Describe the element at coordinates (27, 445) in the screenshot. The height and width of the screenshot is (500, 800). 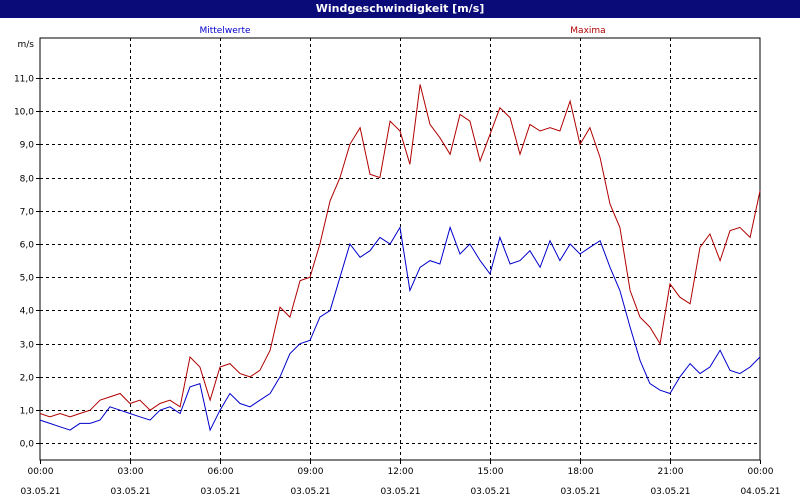
I see `y-tick-label: 0,0` at that location.